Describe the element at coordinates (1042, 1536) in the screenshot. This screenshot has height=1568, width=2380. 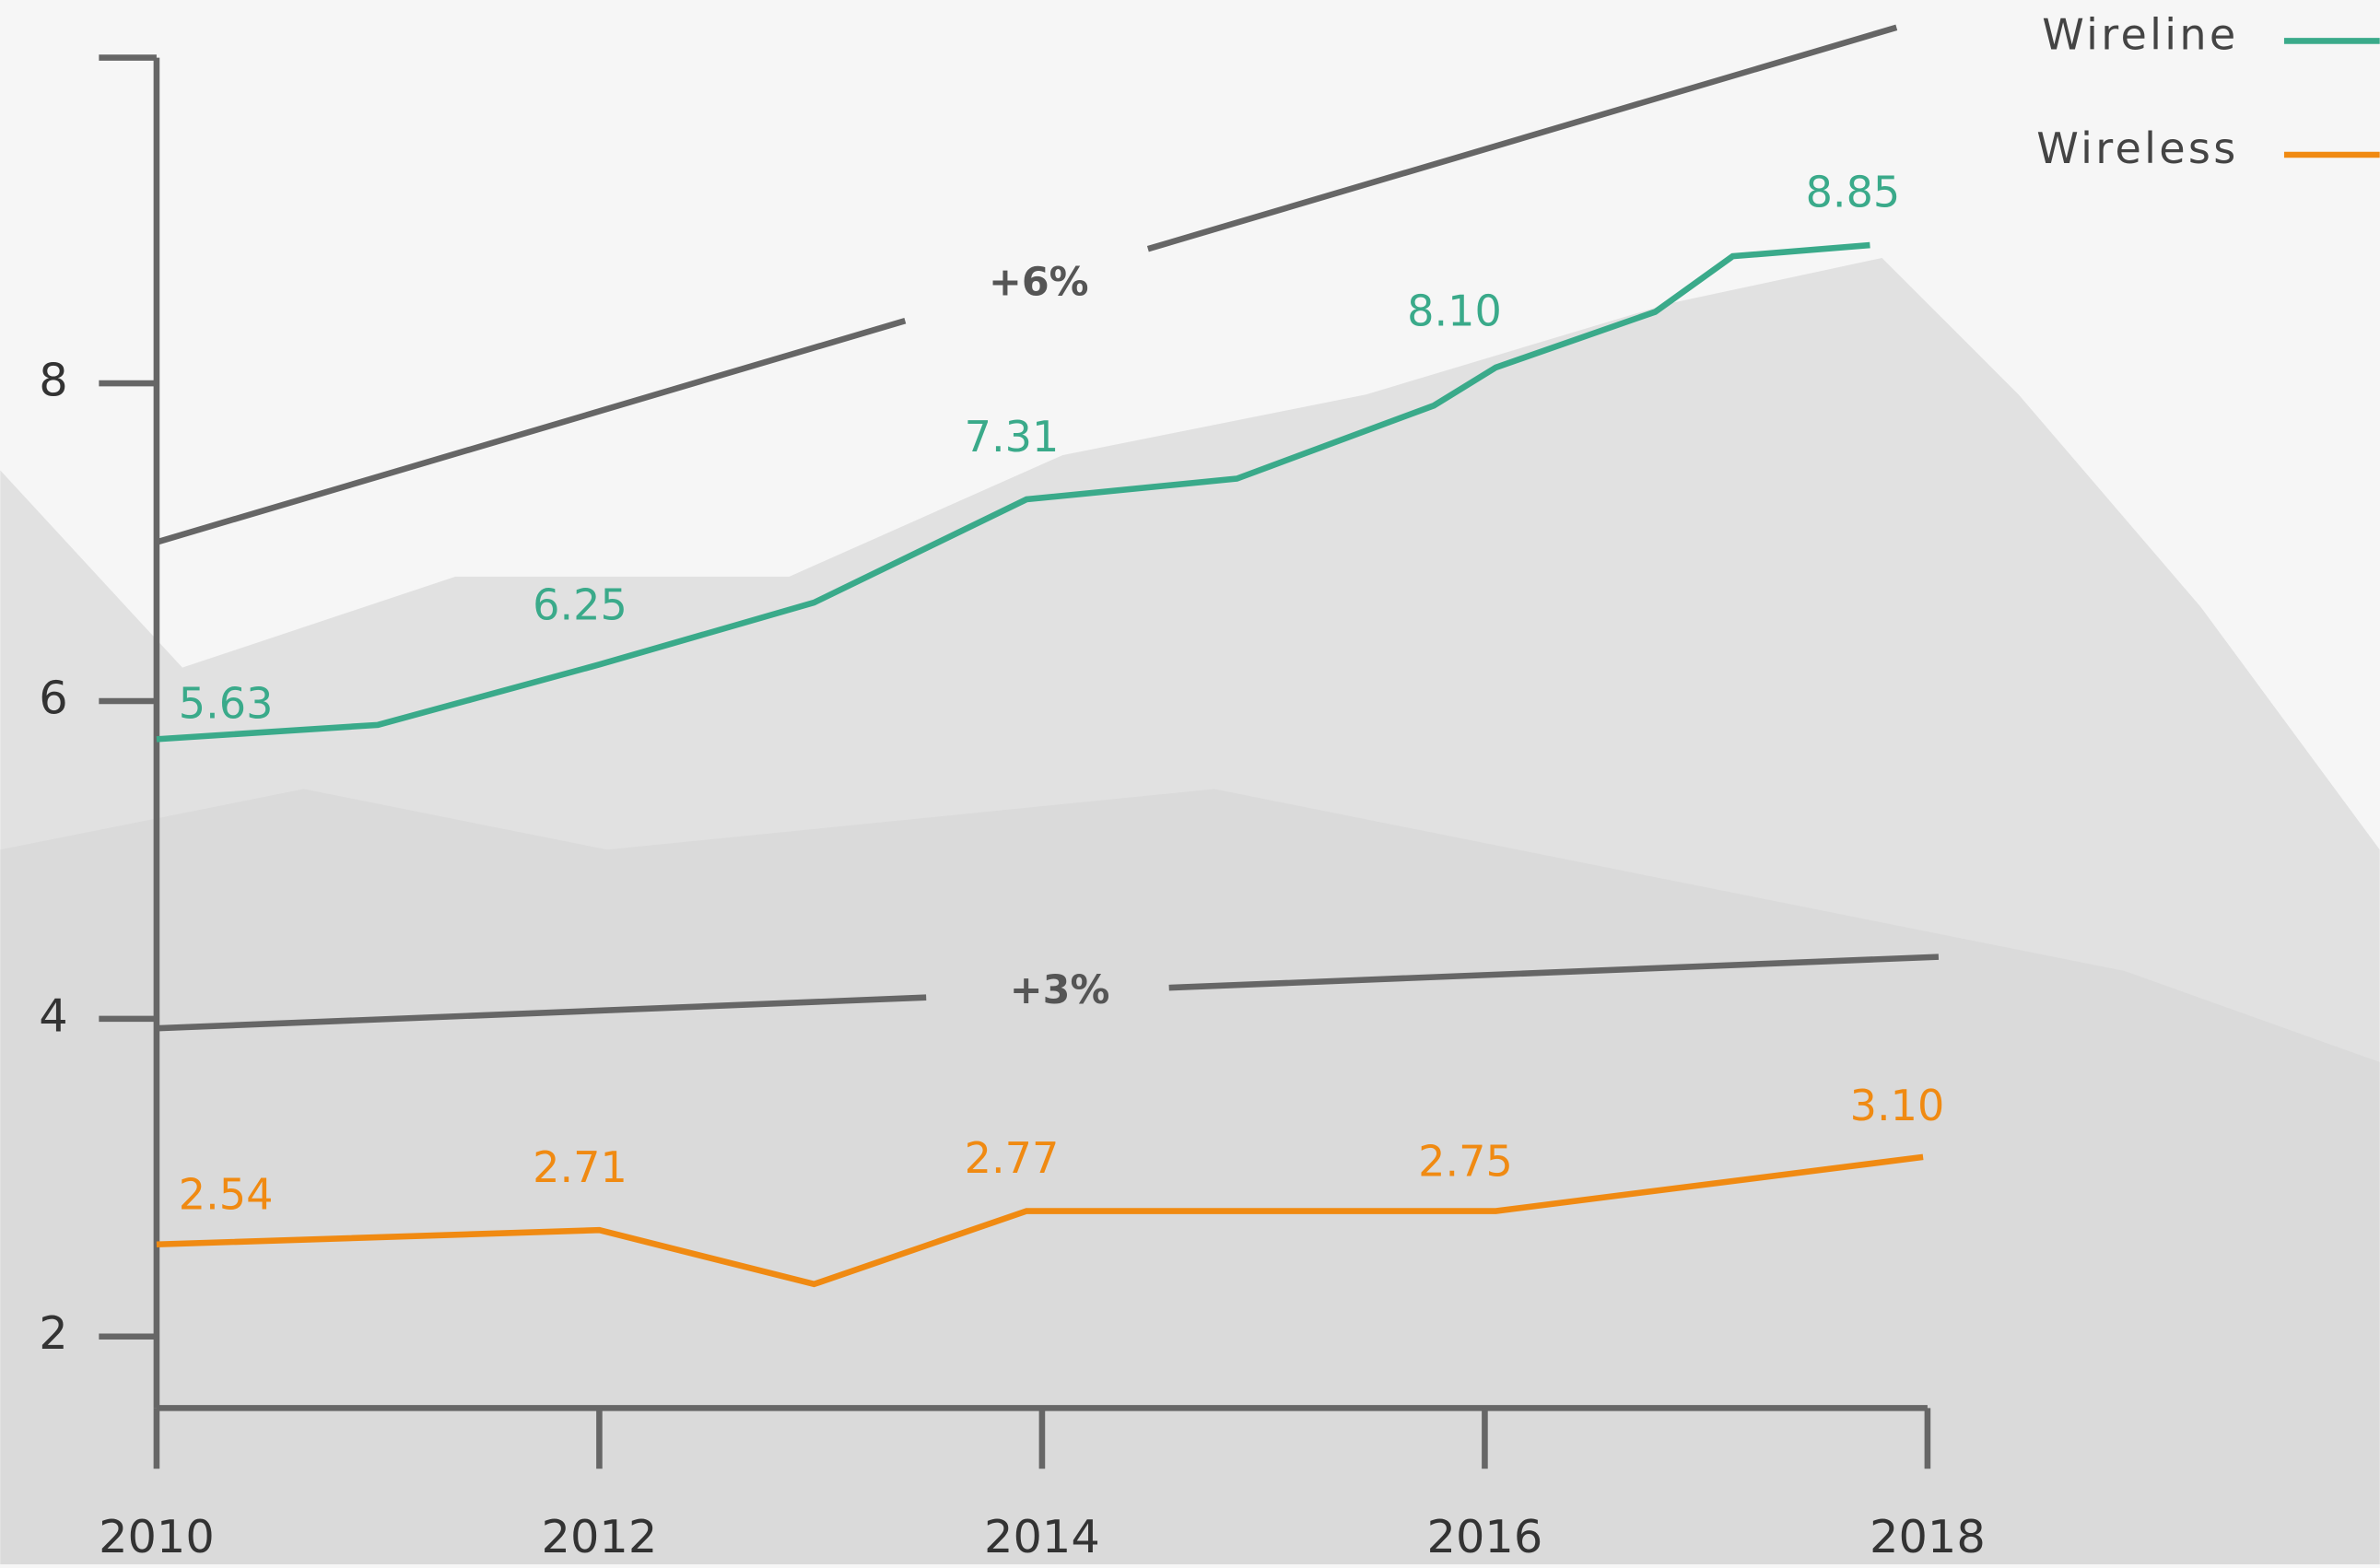
I see `x-tick-label: 2014` at that location.